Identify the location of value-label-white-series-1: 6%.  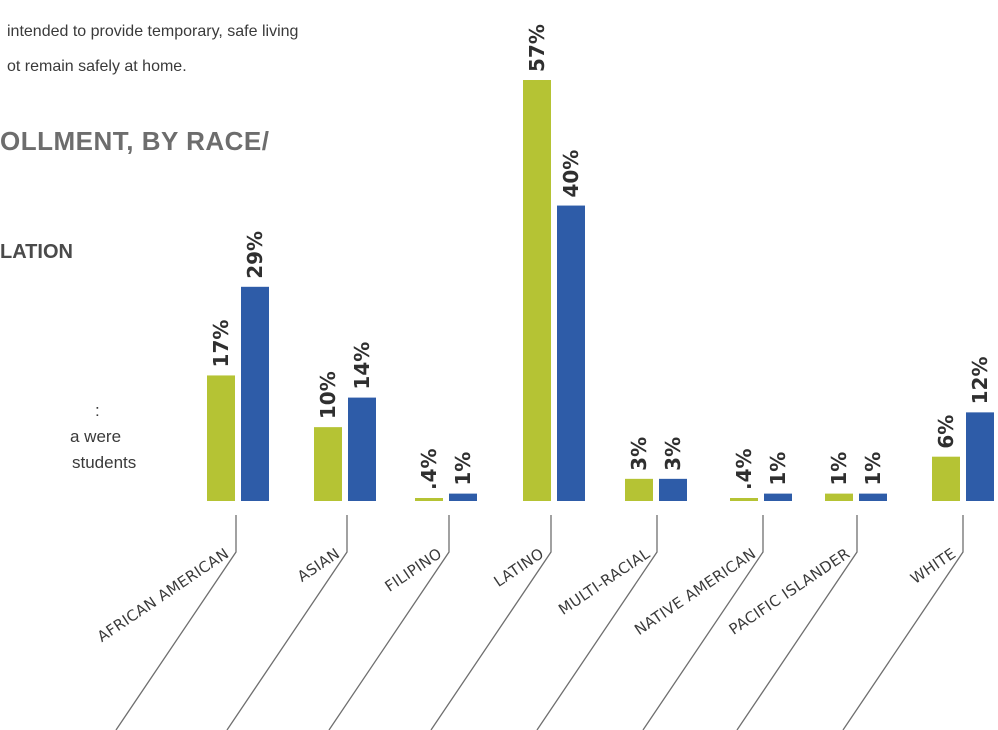
(946, 432).